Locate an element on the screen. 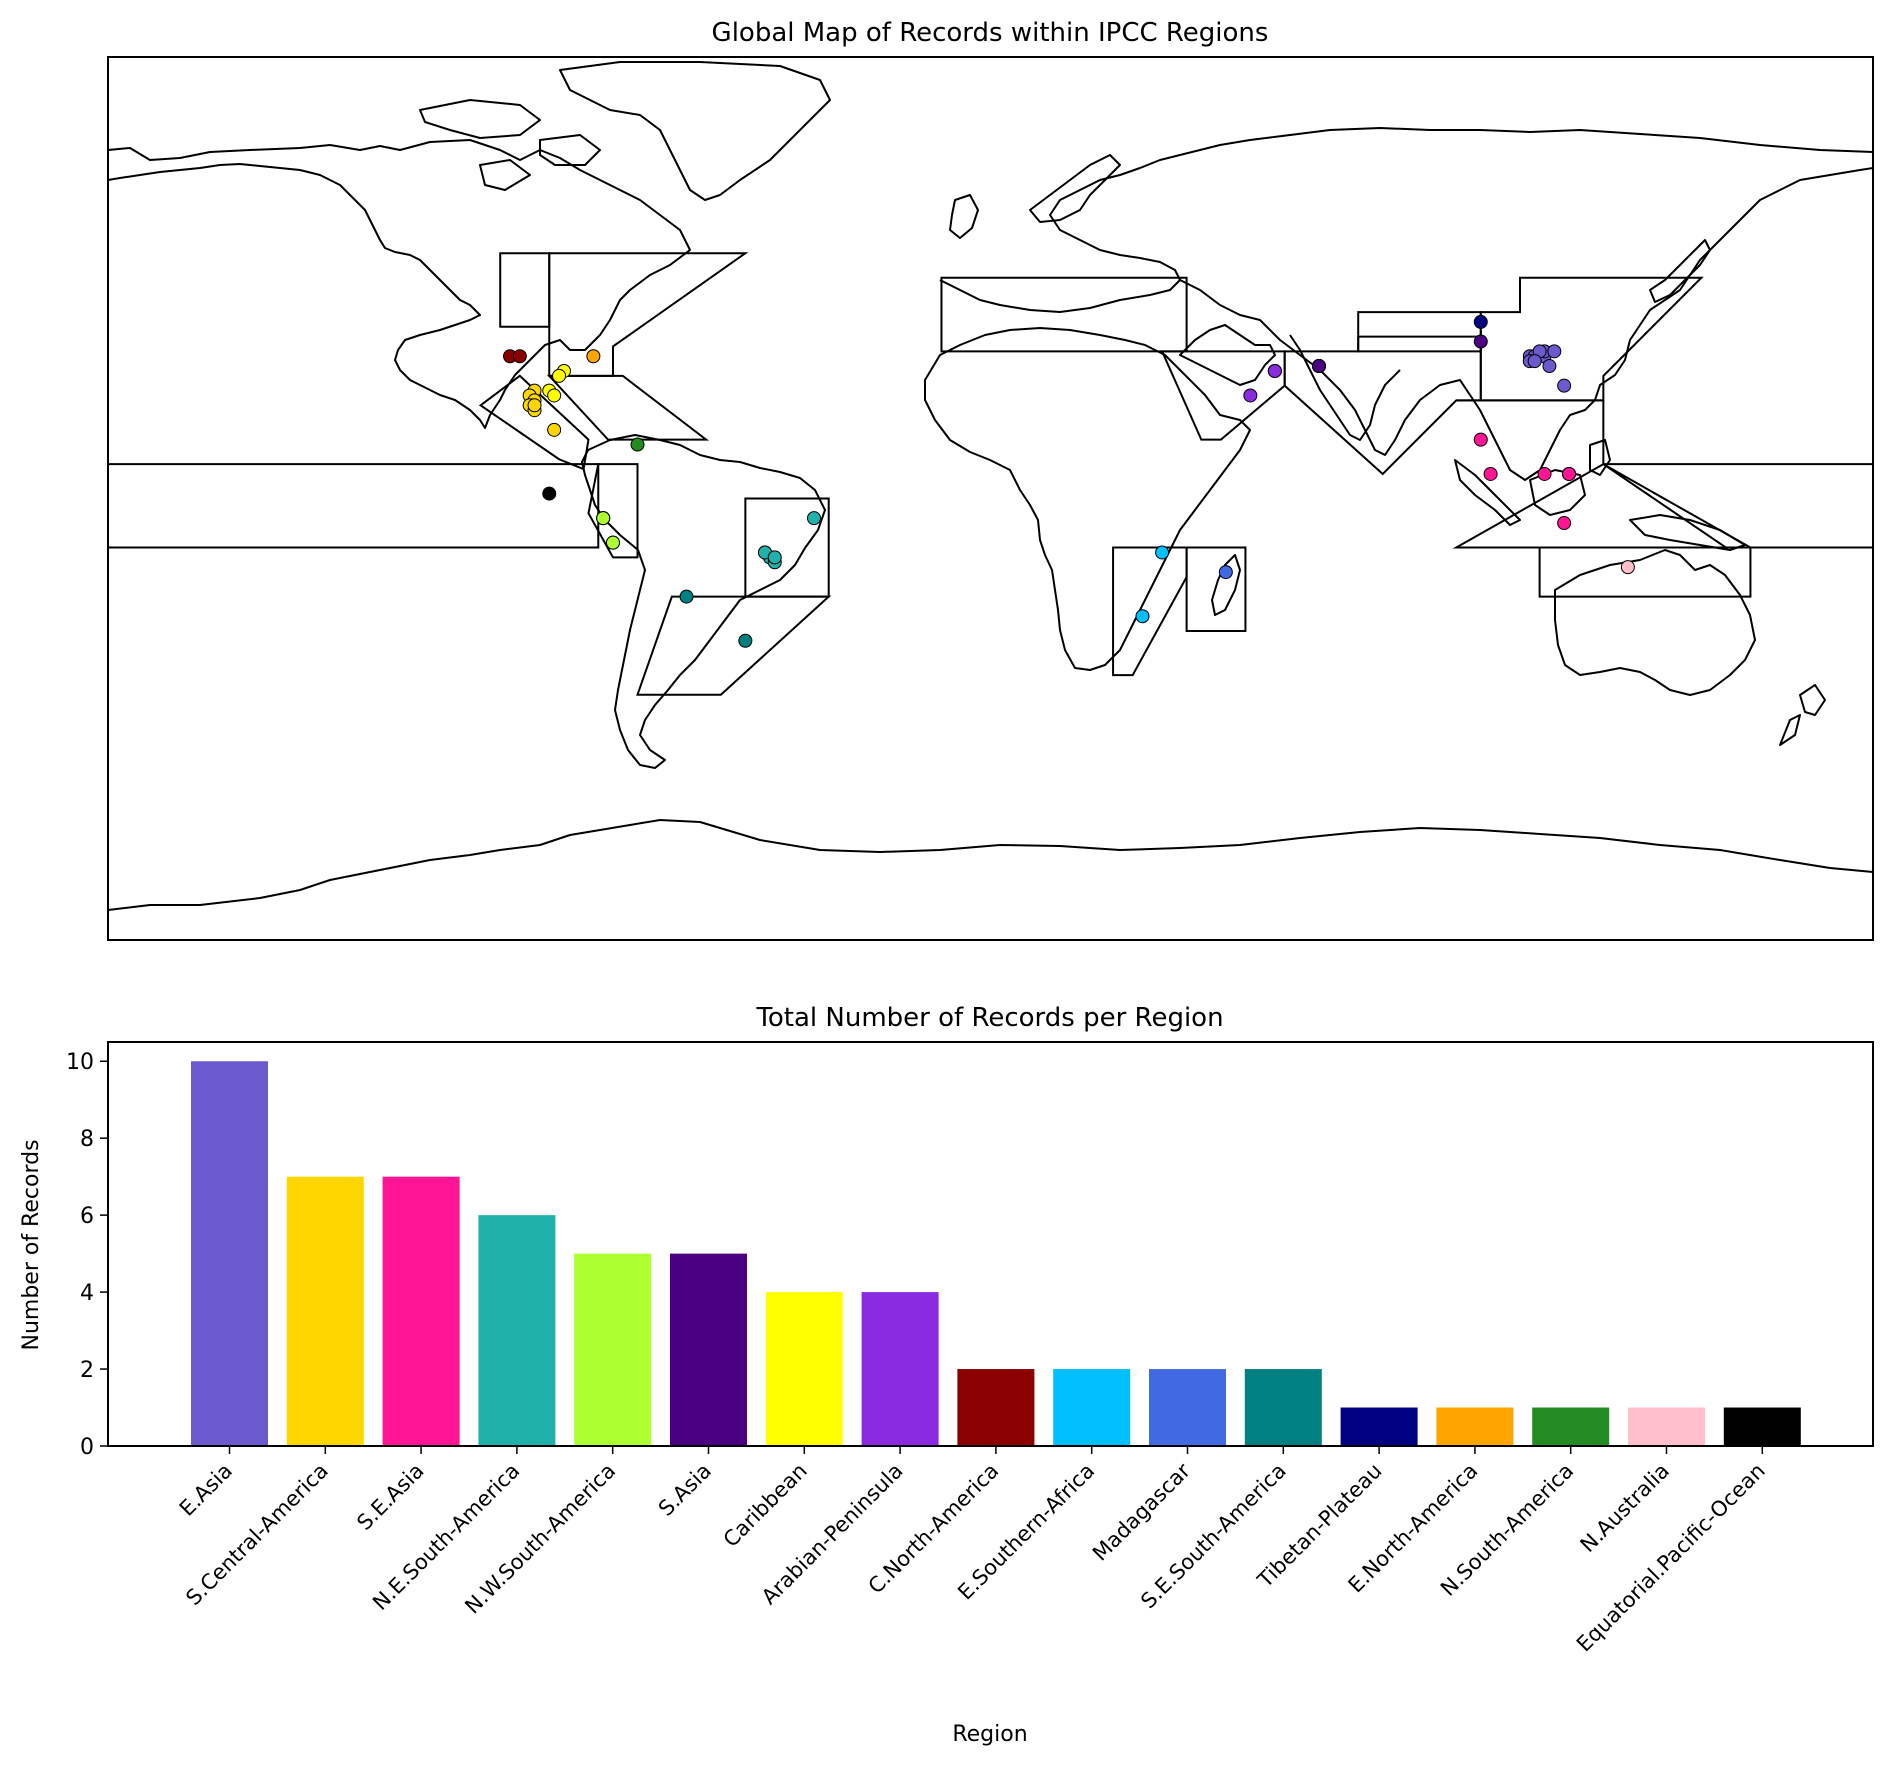 This screenshot has height=1770, width=1892. bar-tibetan-plateau is located at coordinates (1379, 1426).